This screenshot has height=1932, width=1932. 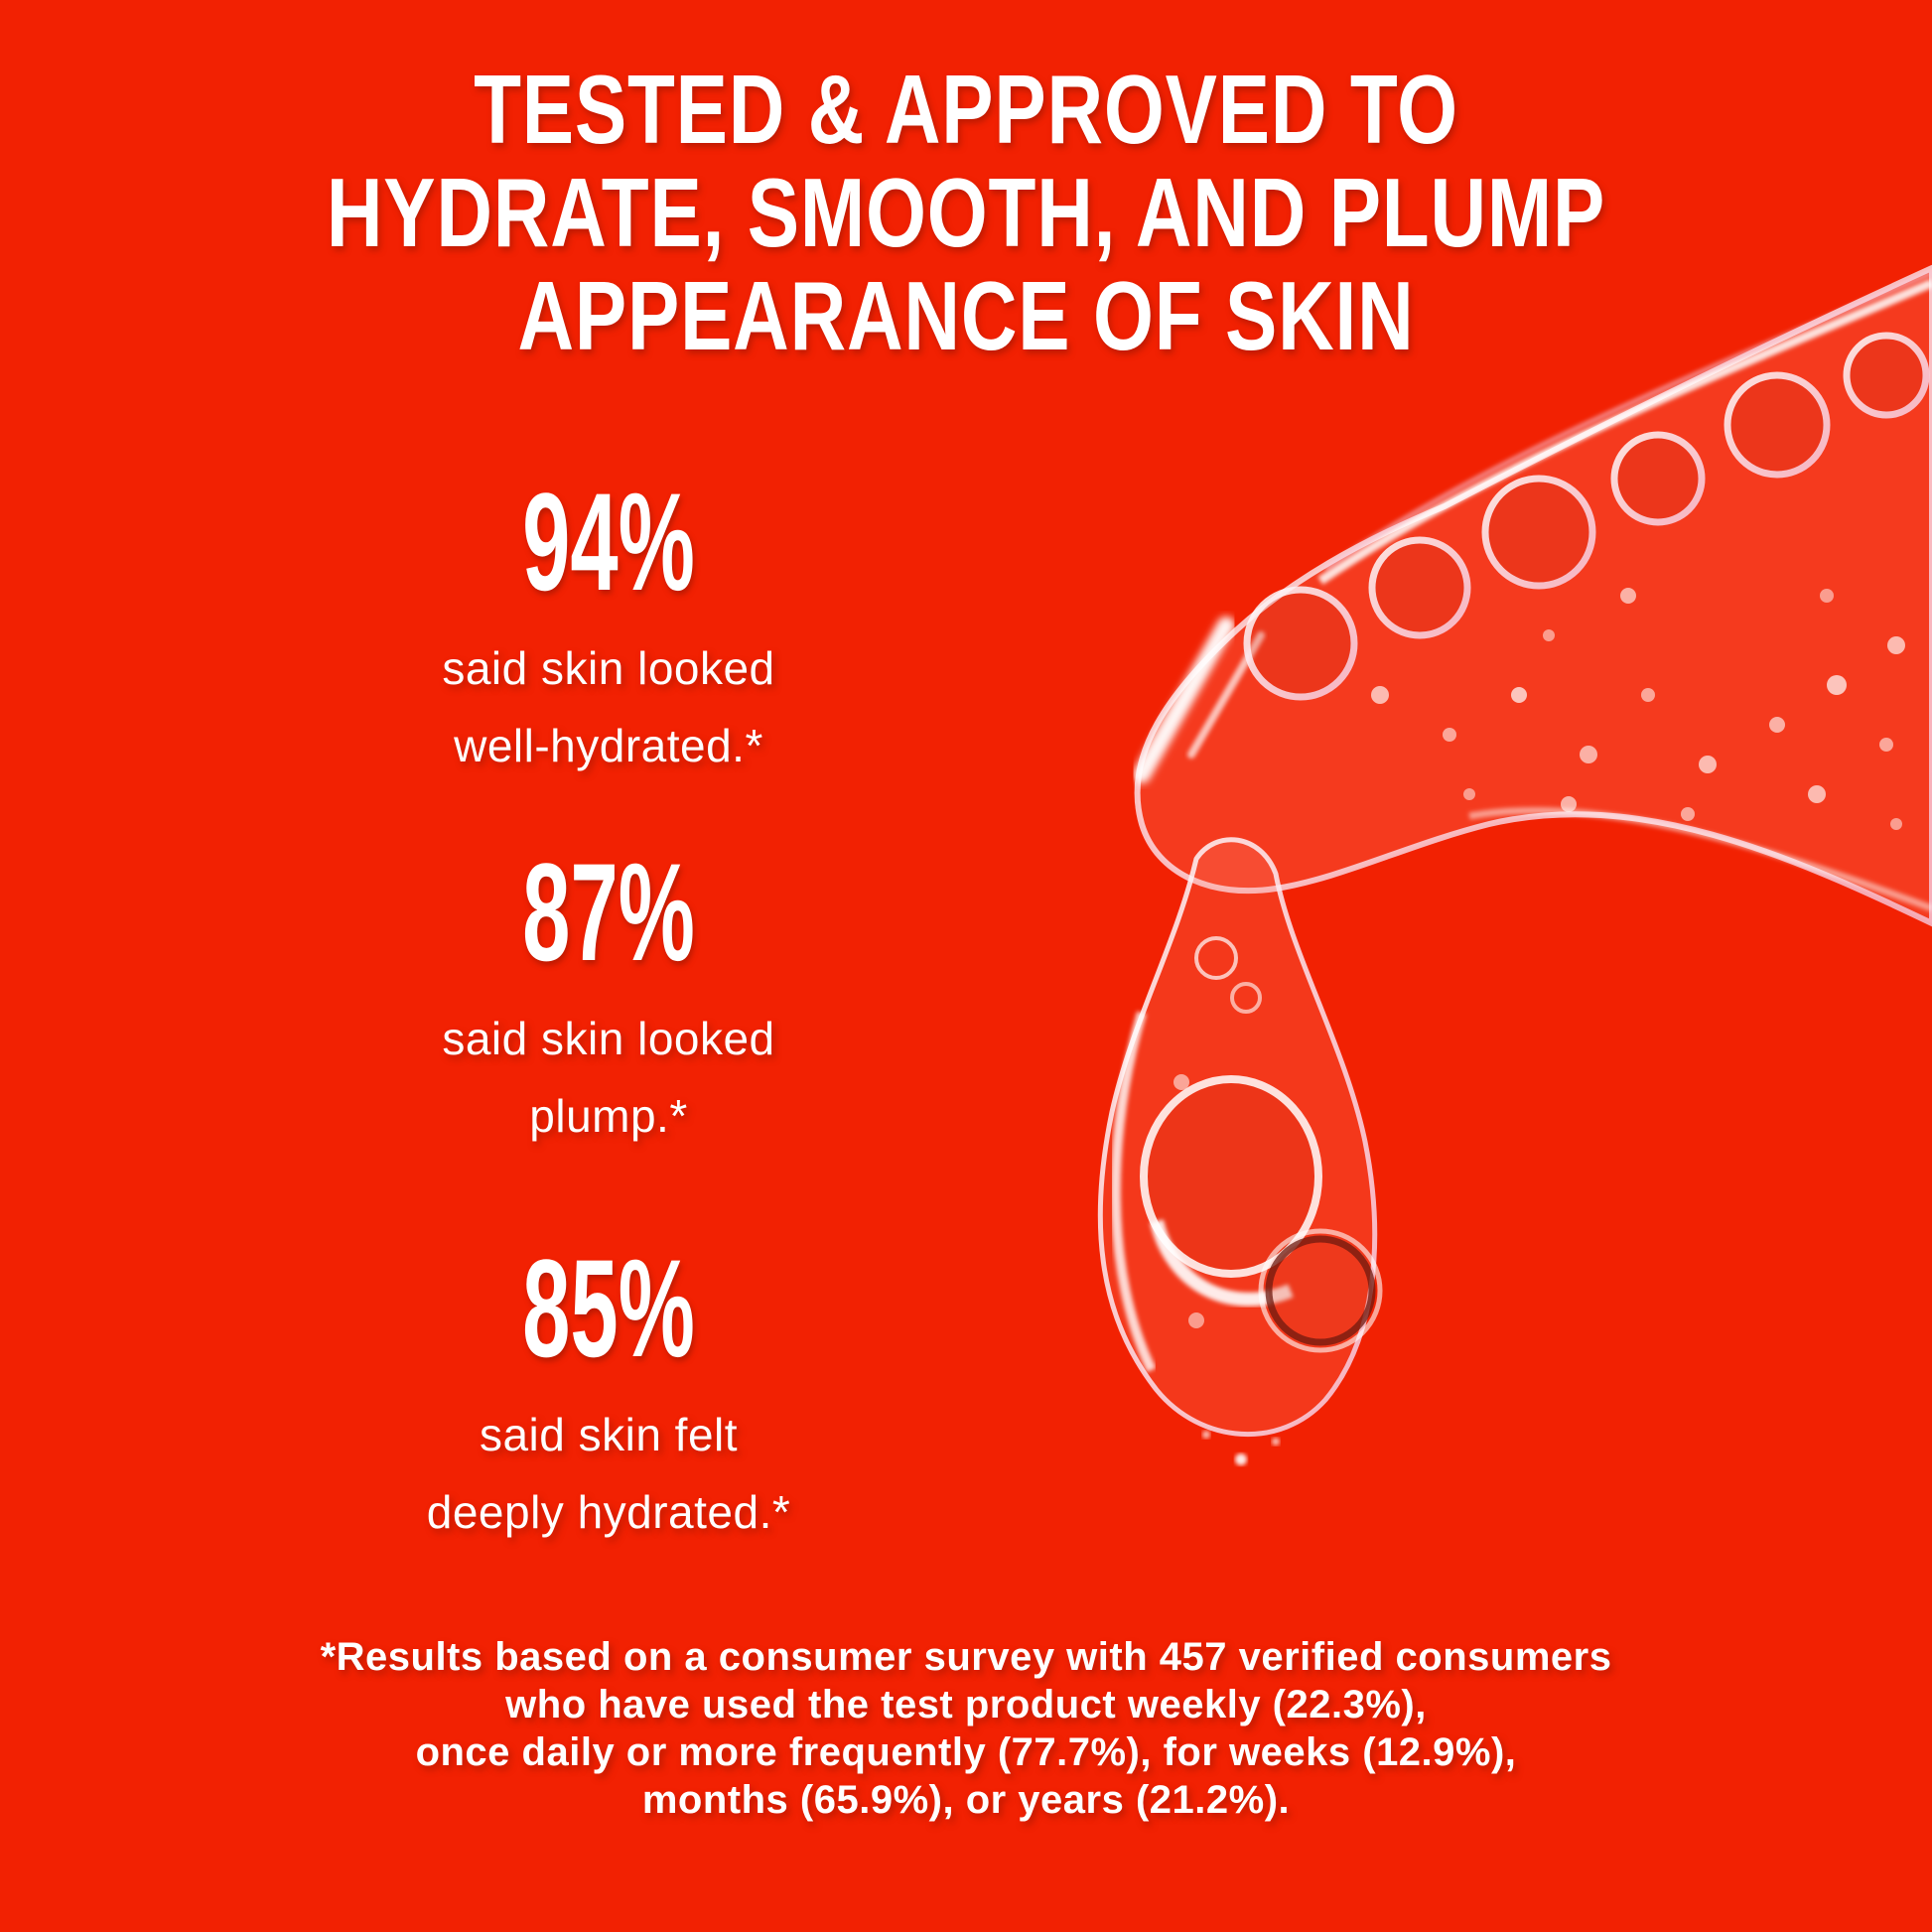 I want to click on stat-description: said skin looked plump.*, so click(x=609, y=1077).